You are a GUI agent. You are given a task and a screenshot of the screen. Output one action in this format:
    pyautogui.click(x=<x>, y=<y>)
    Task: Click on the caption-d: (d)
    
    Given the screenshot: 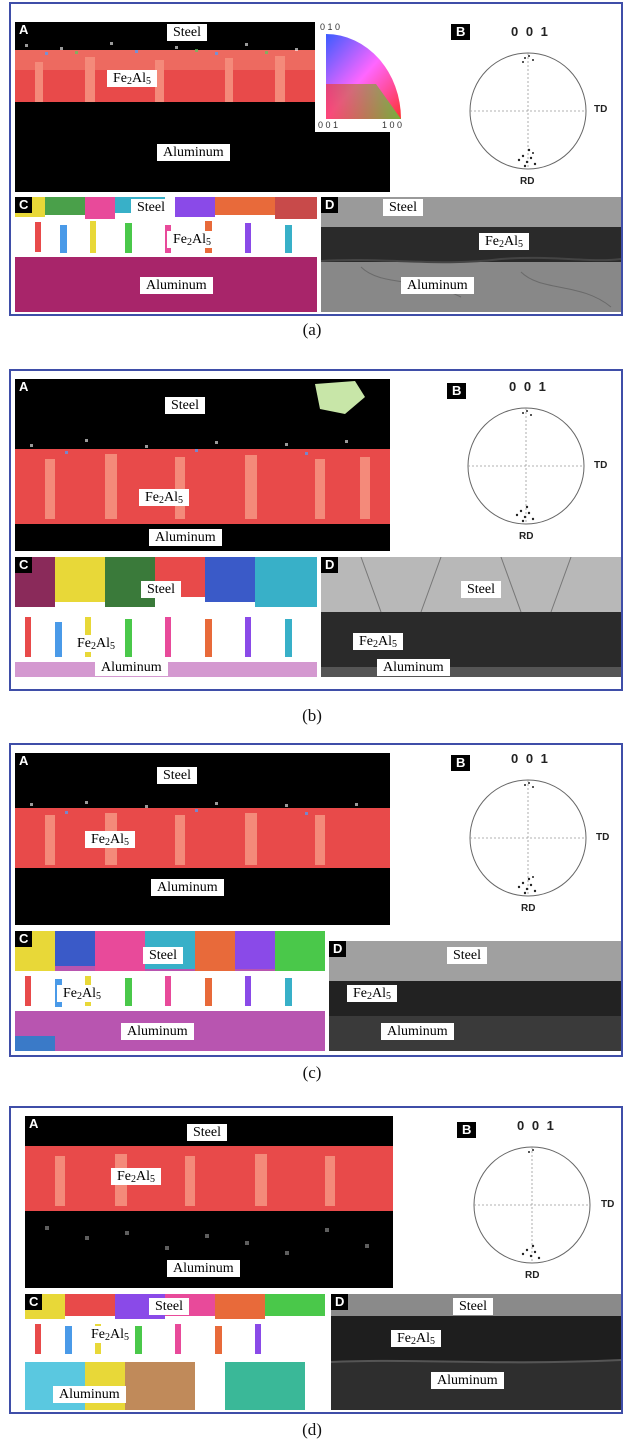 What is the action you would take?
    pyautogui.click(x=312, y=1429)
    